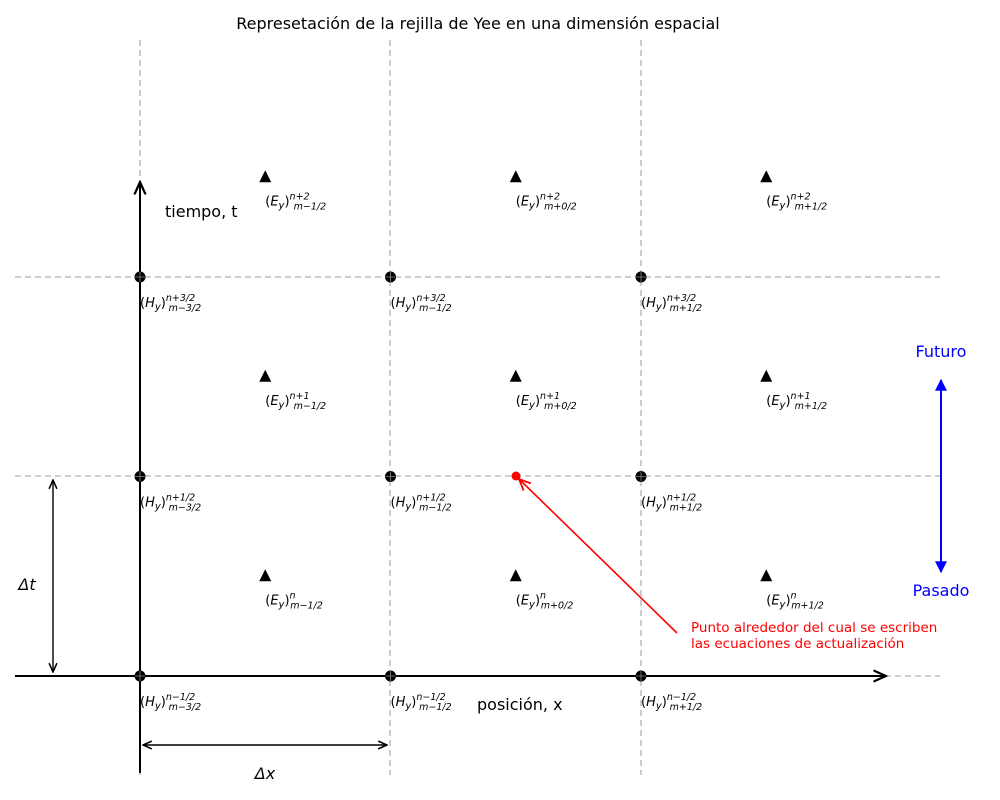  What do you see at coordinates (546, 401) in the screenshot?
I see `ey-node-label: (Ey)n+1 m+0/2` at bounding box center [546, 401].